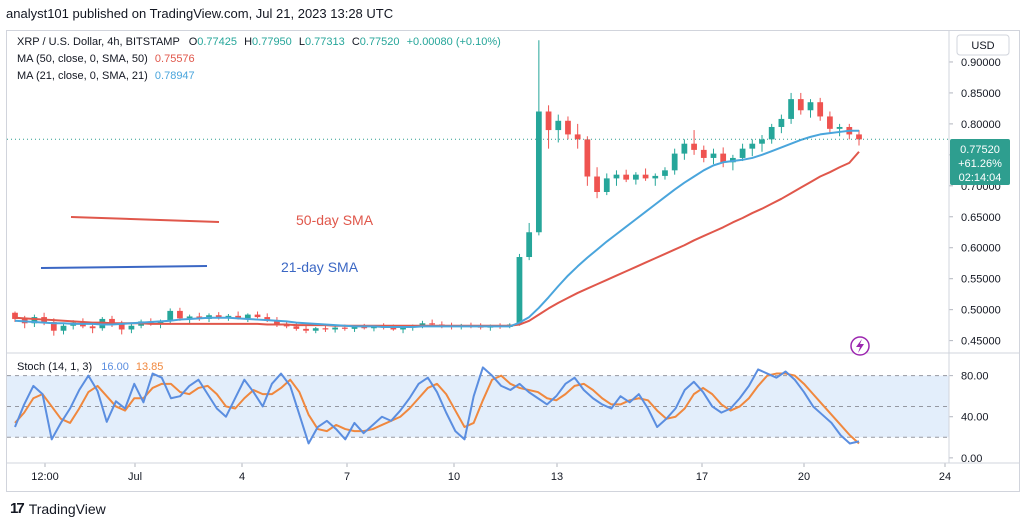 This screenshot has height=526, width=1024. I want to click on time-tick-label: 7, so click(347, 477).